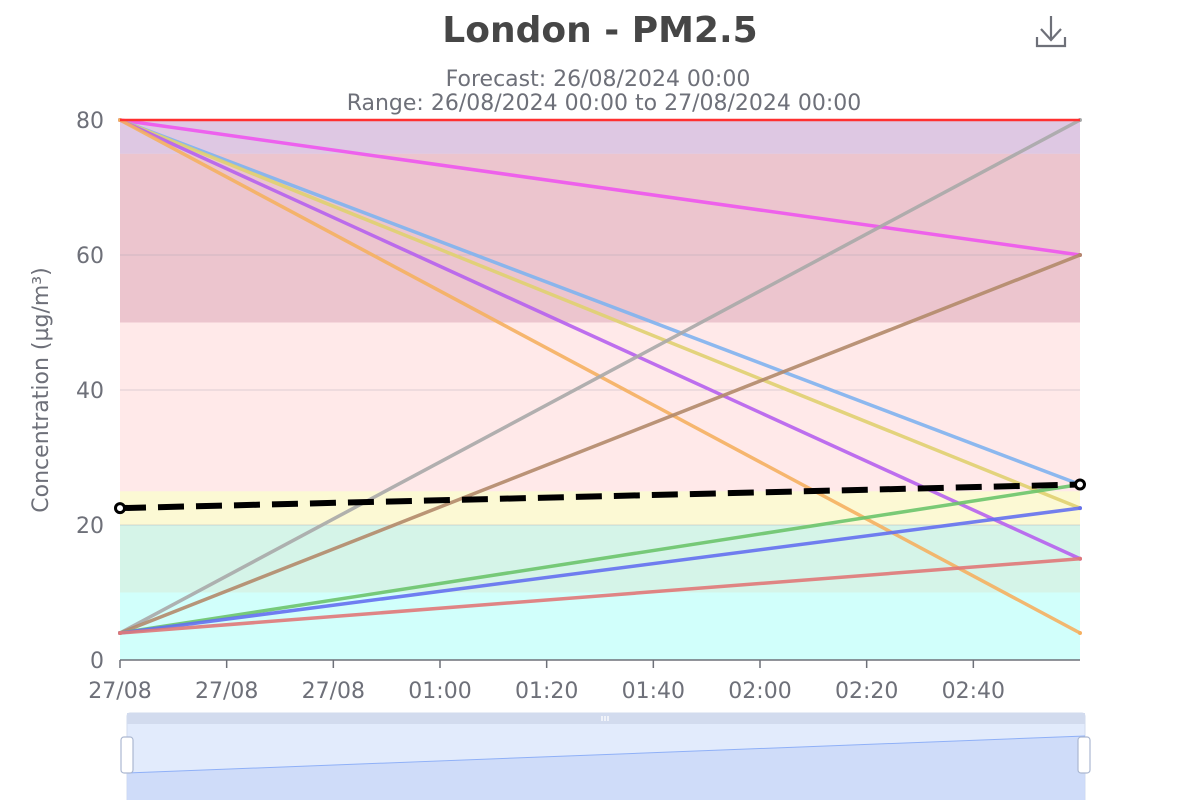 This screenshot has width=1200, height=800. I want to click on x-tick-label-7: 02:20, so click(866, 691).